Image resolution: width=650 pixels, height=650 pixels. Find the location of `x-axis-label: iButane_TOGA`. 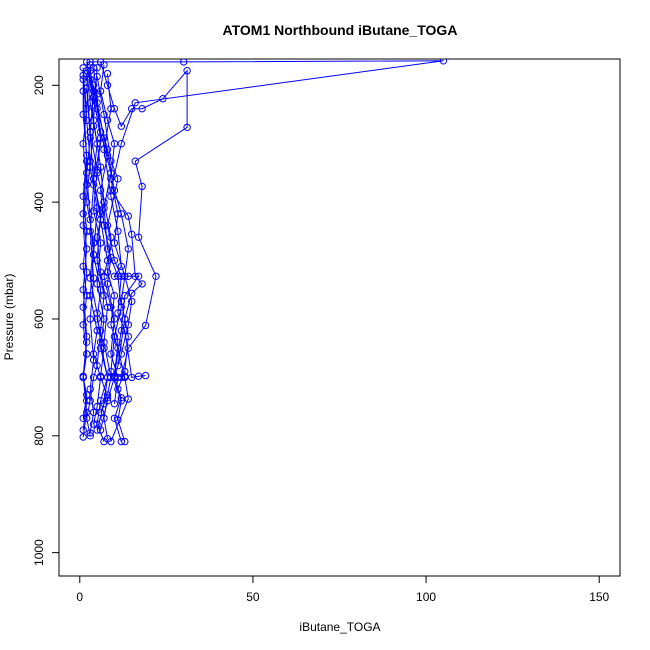

x-axis-label: iButane_TOGA is located at coordinates (339, 627).